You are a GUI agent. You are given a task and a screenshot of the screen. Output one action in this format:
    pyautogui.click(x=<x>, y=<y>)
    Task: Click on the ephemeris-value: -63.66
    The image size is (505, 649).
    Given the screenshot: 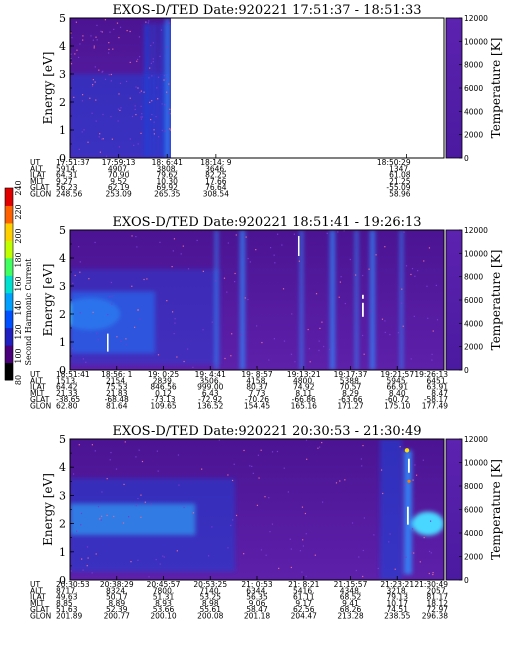 What is the action you would take?
    pyautogui.click(x=350, y=399)
    